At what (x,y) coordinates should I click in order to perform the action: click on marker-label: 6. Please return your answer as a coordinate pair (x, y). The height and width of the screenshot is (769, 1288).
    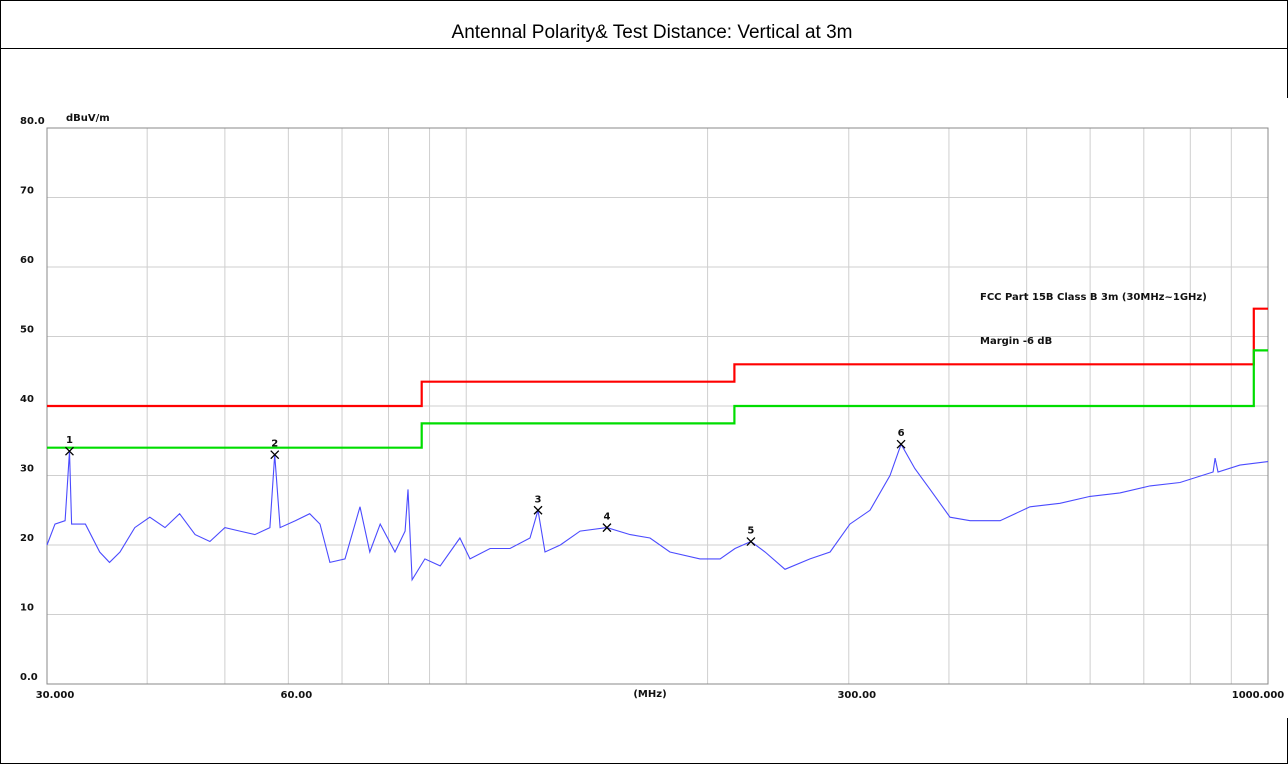
    Looking at the image, I should click on (901, 433).